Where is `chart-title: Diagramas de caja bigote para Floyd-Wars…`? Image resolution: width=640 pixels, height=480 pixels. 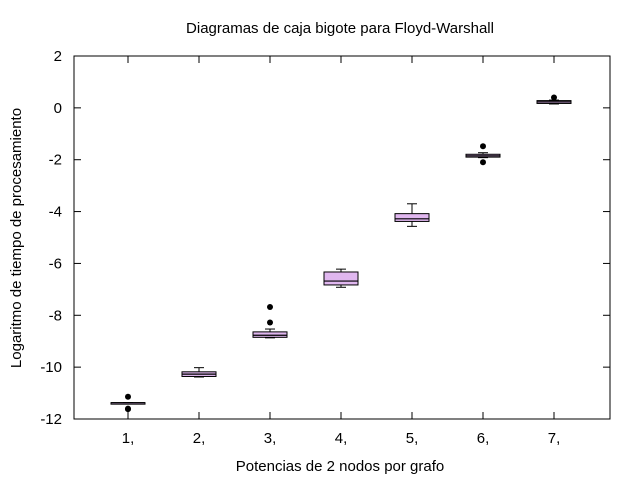 chart-title: Diagramas de caja bigote para Floyd-Wars… is located at coordinates (340, 28).